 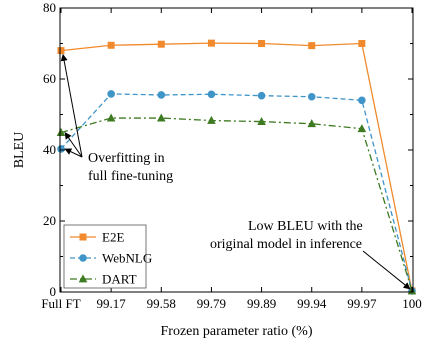 What do you see at coordinates (237, 331) in the screenshot?
I see `x-axis-title: Frozen parameter ratio (%)` at bounding box center [237, 331].